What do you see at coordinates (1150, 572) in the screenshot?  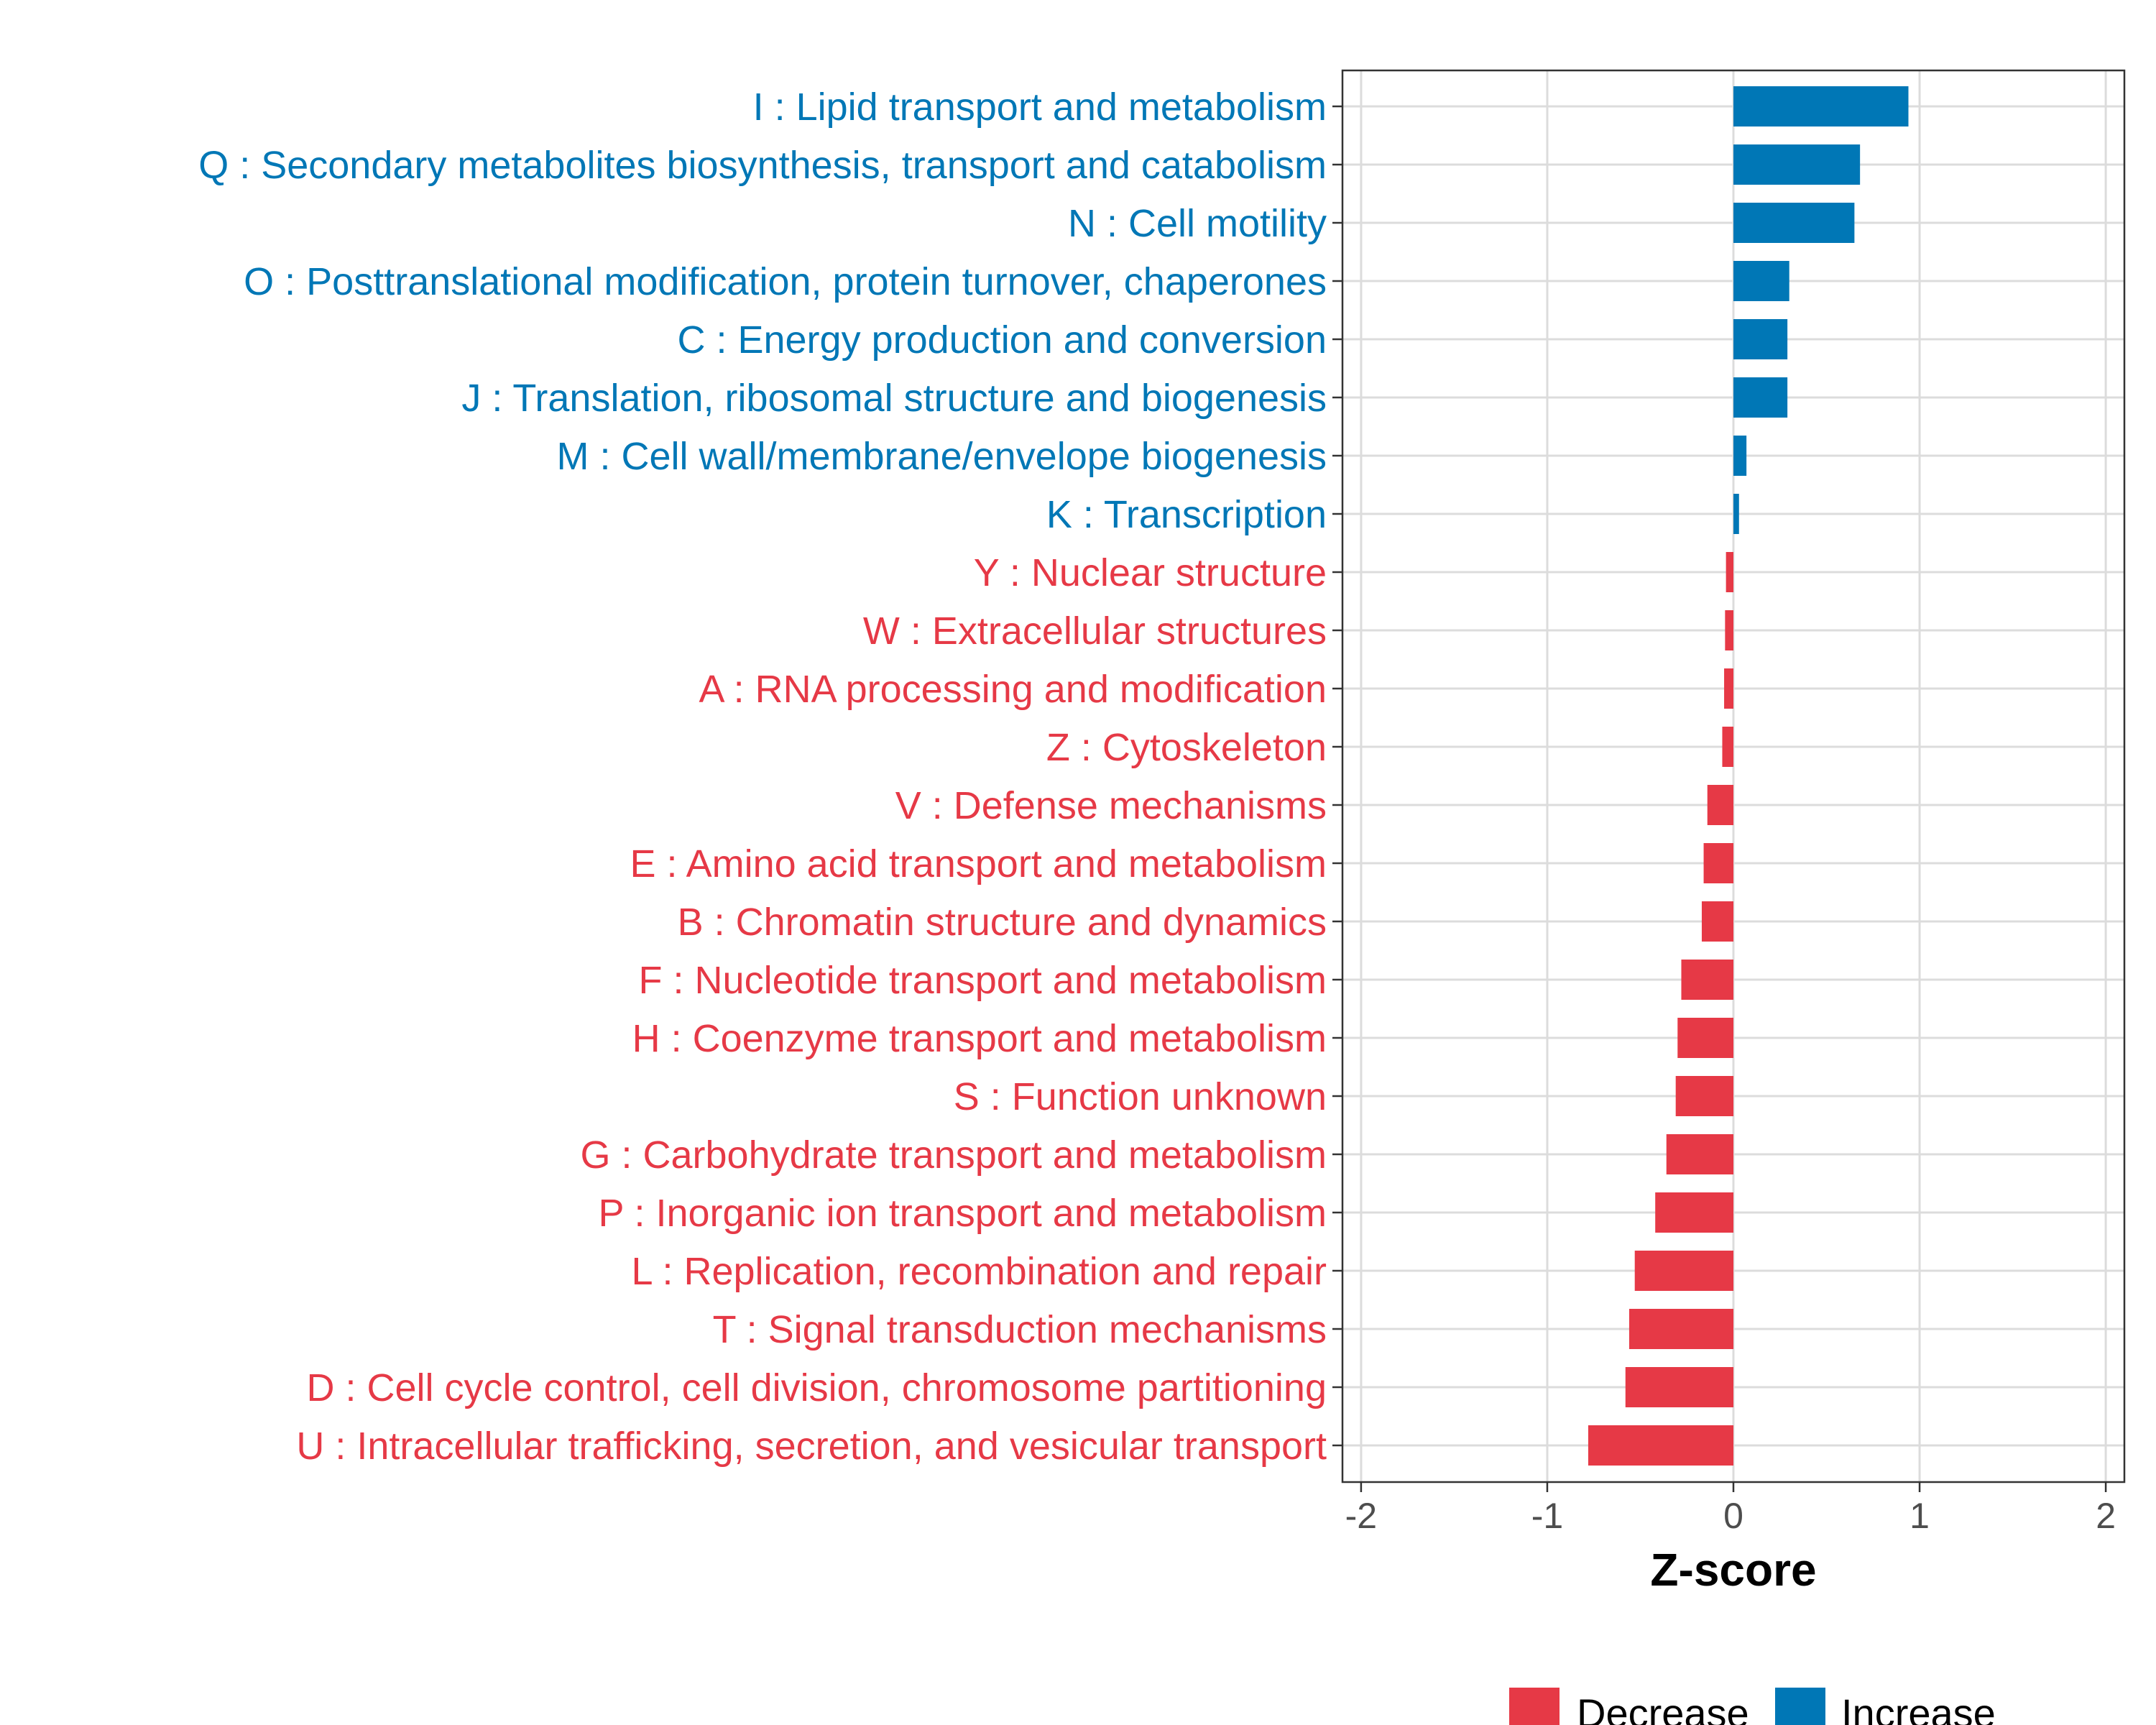 I see `category-label: Y : Nuclear structure` at bounding box center [1150, 572].